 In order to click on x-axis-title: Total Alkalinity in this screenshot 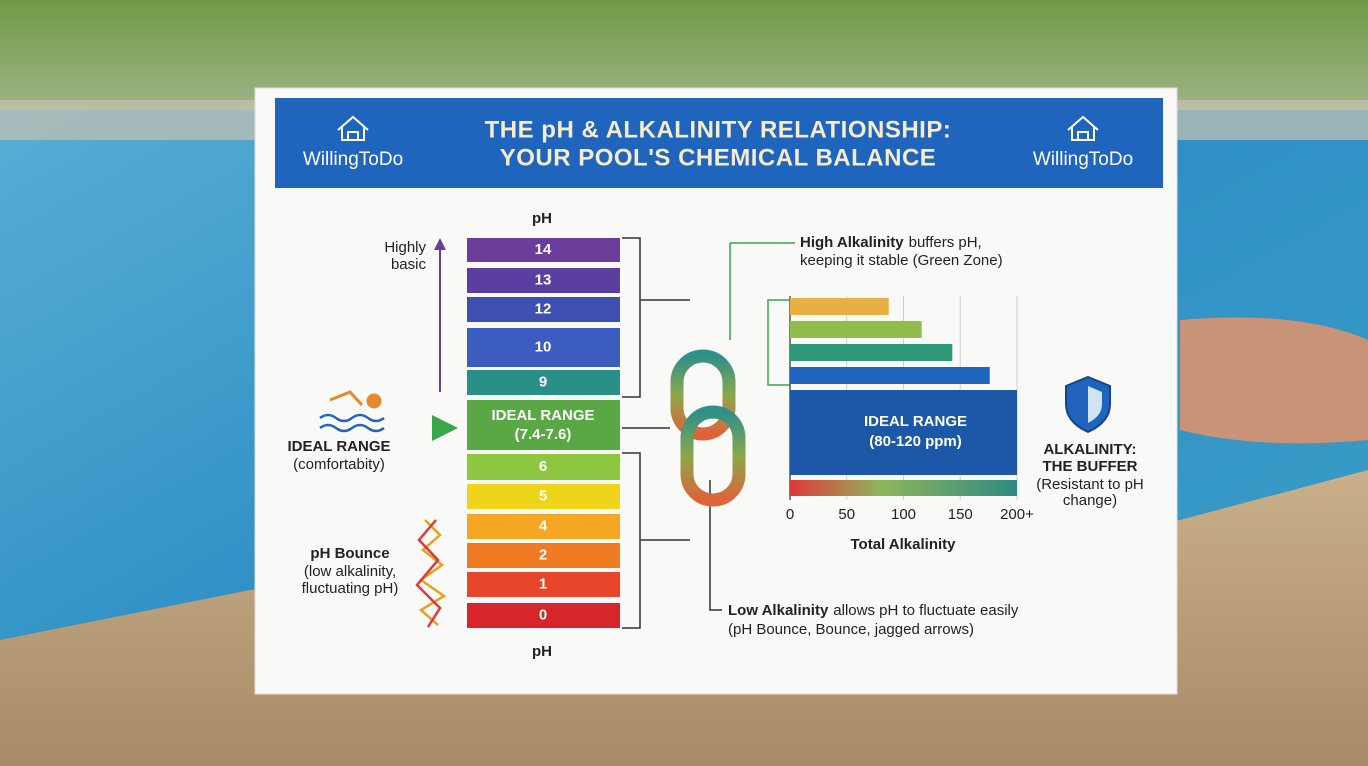, I will do `click(903, 544)`.